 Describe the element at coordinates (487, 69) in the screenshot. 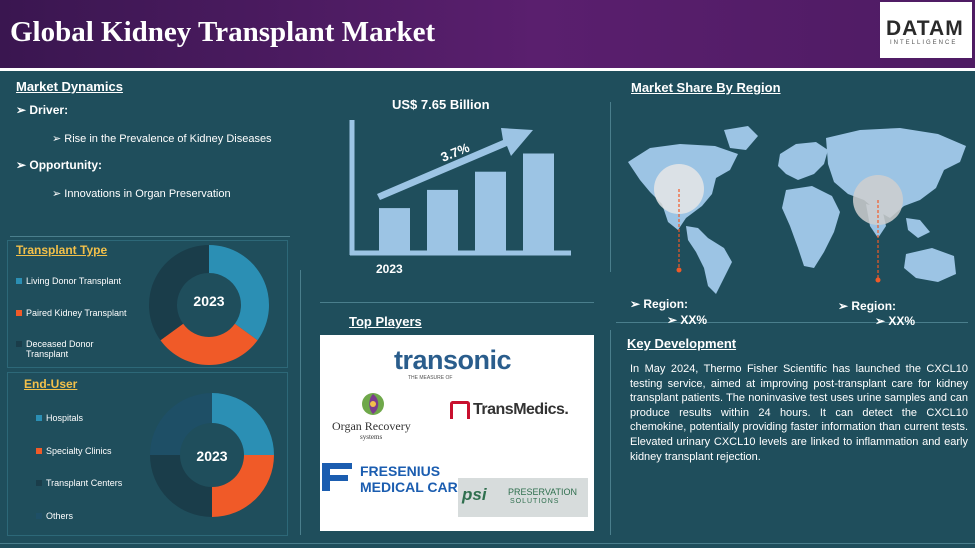

I see `header-divider` at that location.